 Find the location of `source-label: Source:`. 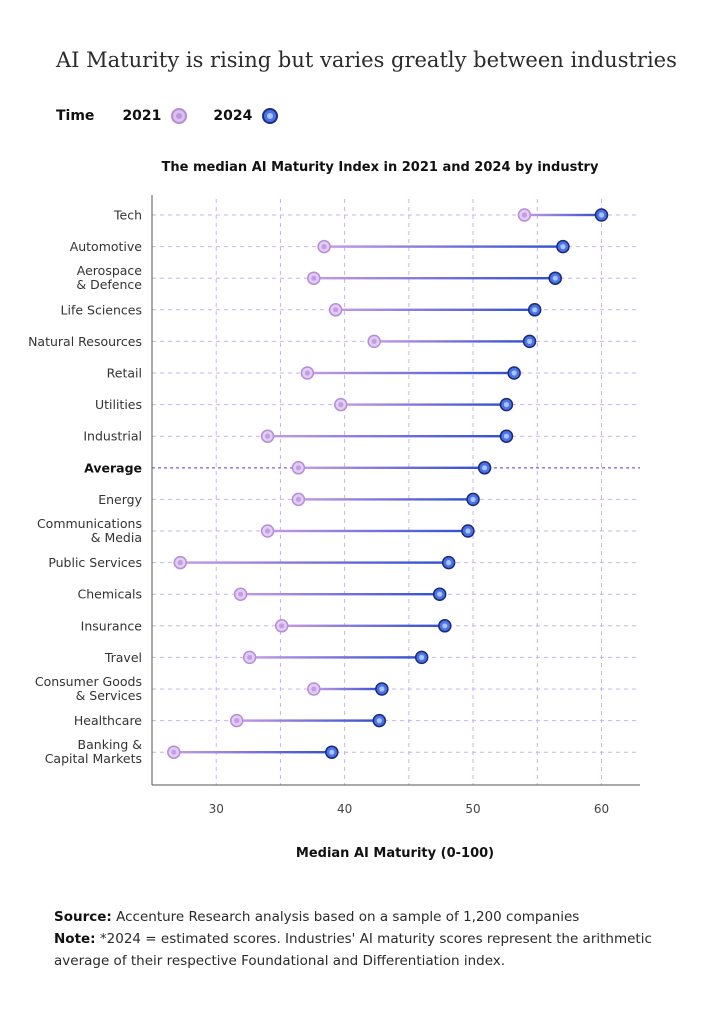

source-label: Source: is located at coordinates (83, 917).